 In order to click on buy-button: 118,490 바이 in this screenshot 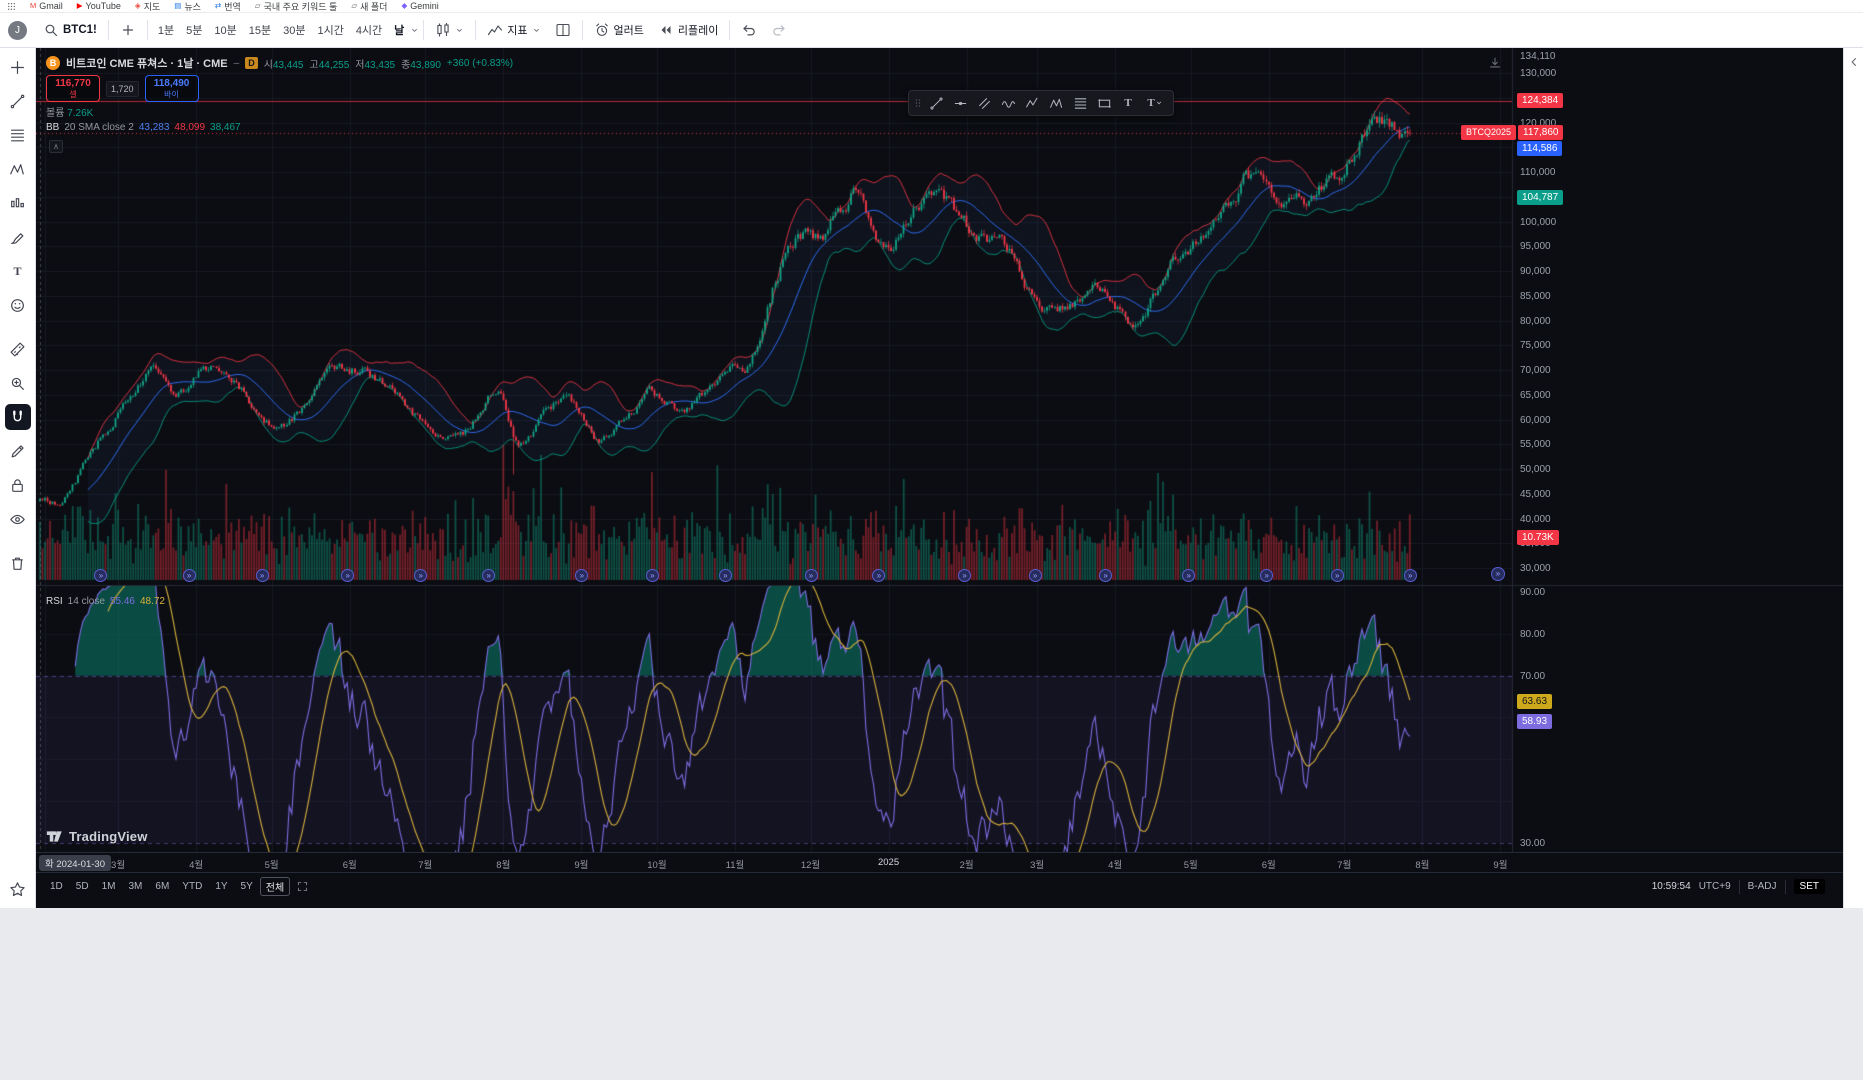, I will do `click(171, 88)`.